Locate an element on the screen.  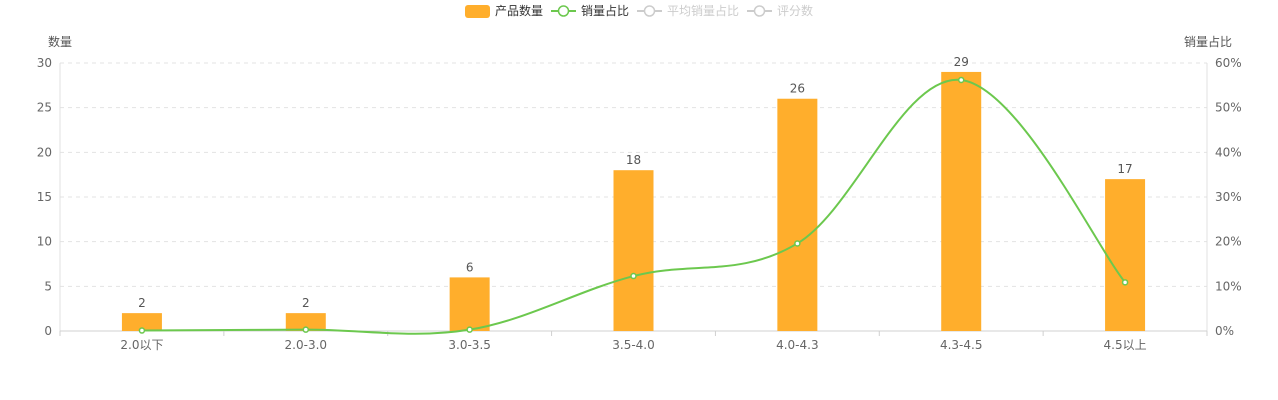
bar-value-label: 26 is located at coordinates (797, 89).